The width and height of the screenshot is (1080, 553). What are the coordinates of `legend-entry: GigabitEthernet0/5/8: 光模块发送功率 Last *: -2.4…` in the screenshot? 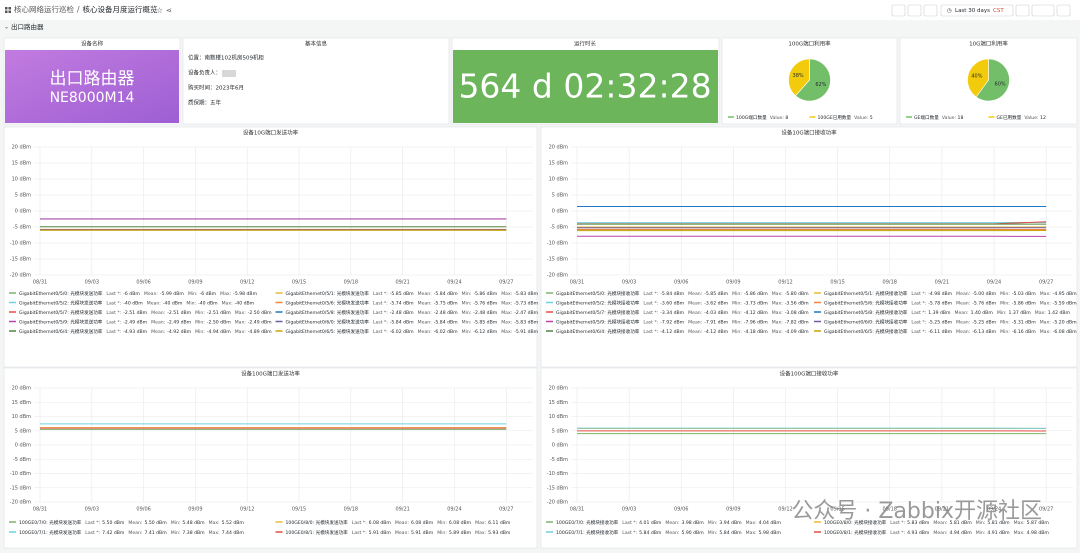 It's located at (412, 312).